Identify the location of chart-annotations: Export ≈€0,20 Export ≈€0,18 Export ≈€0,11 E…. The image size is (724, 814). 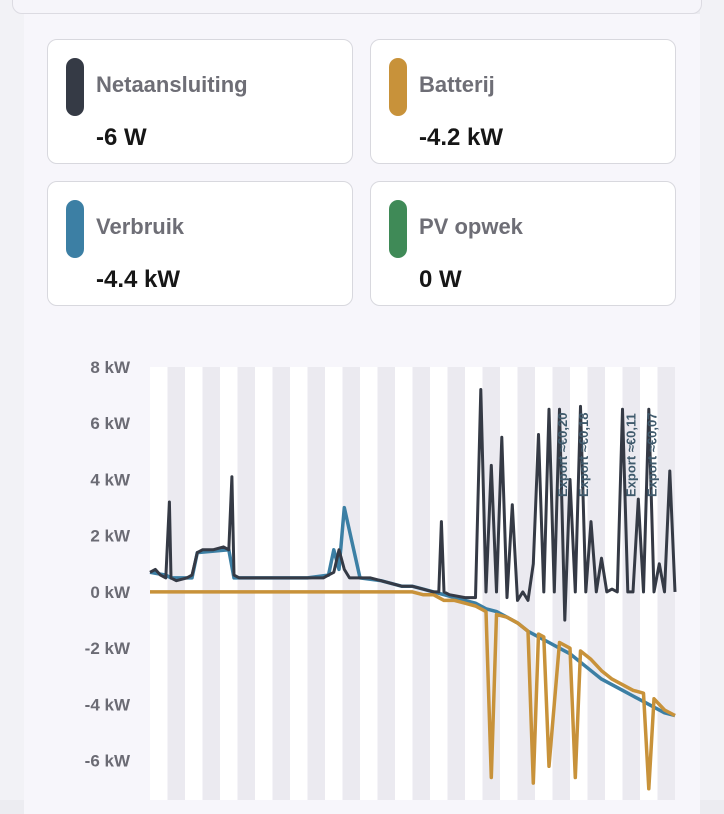
(607, 455).